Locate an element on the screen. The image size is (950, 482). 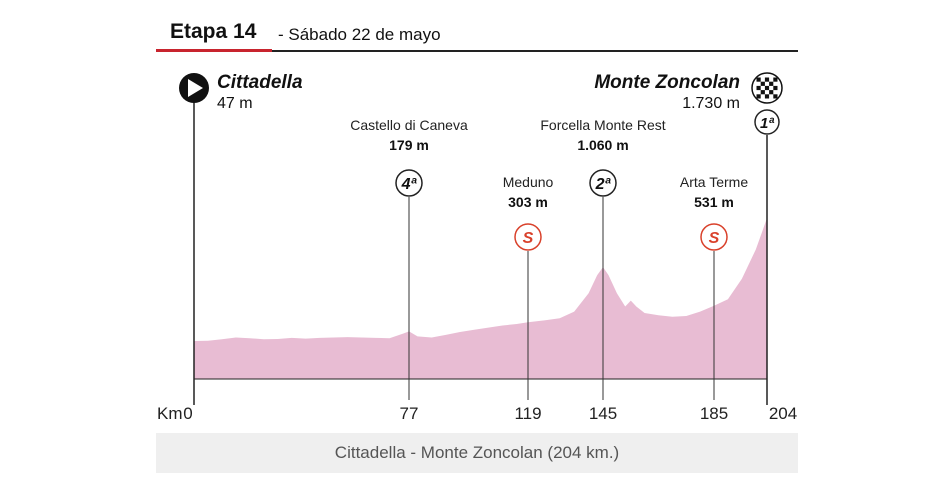
route-caption-bar: Cittadella - Monte Zoncolan (204 km.) is located at coordinates (477, 453).